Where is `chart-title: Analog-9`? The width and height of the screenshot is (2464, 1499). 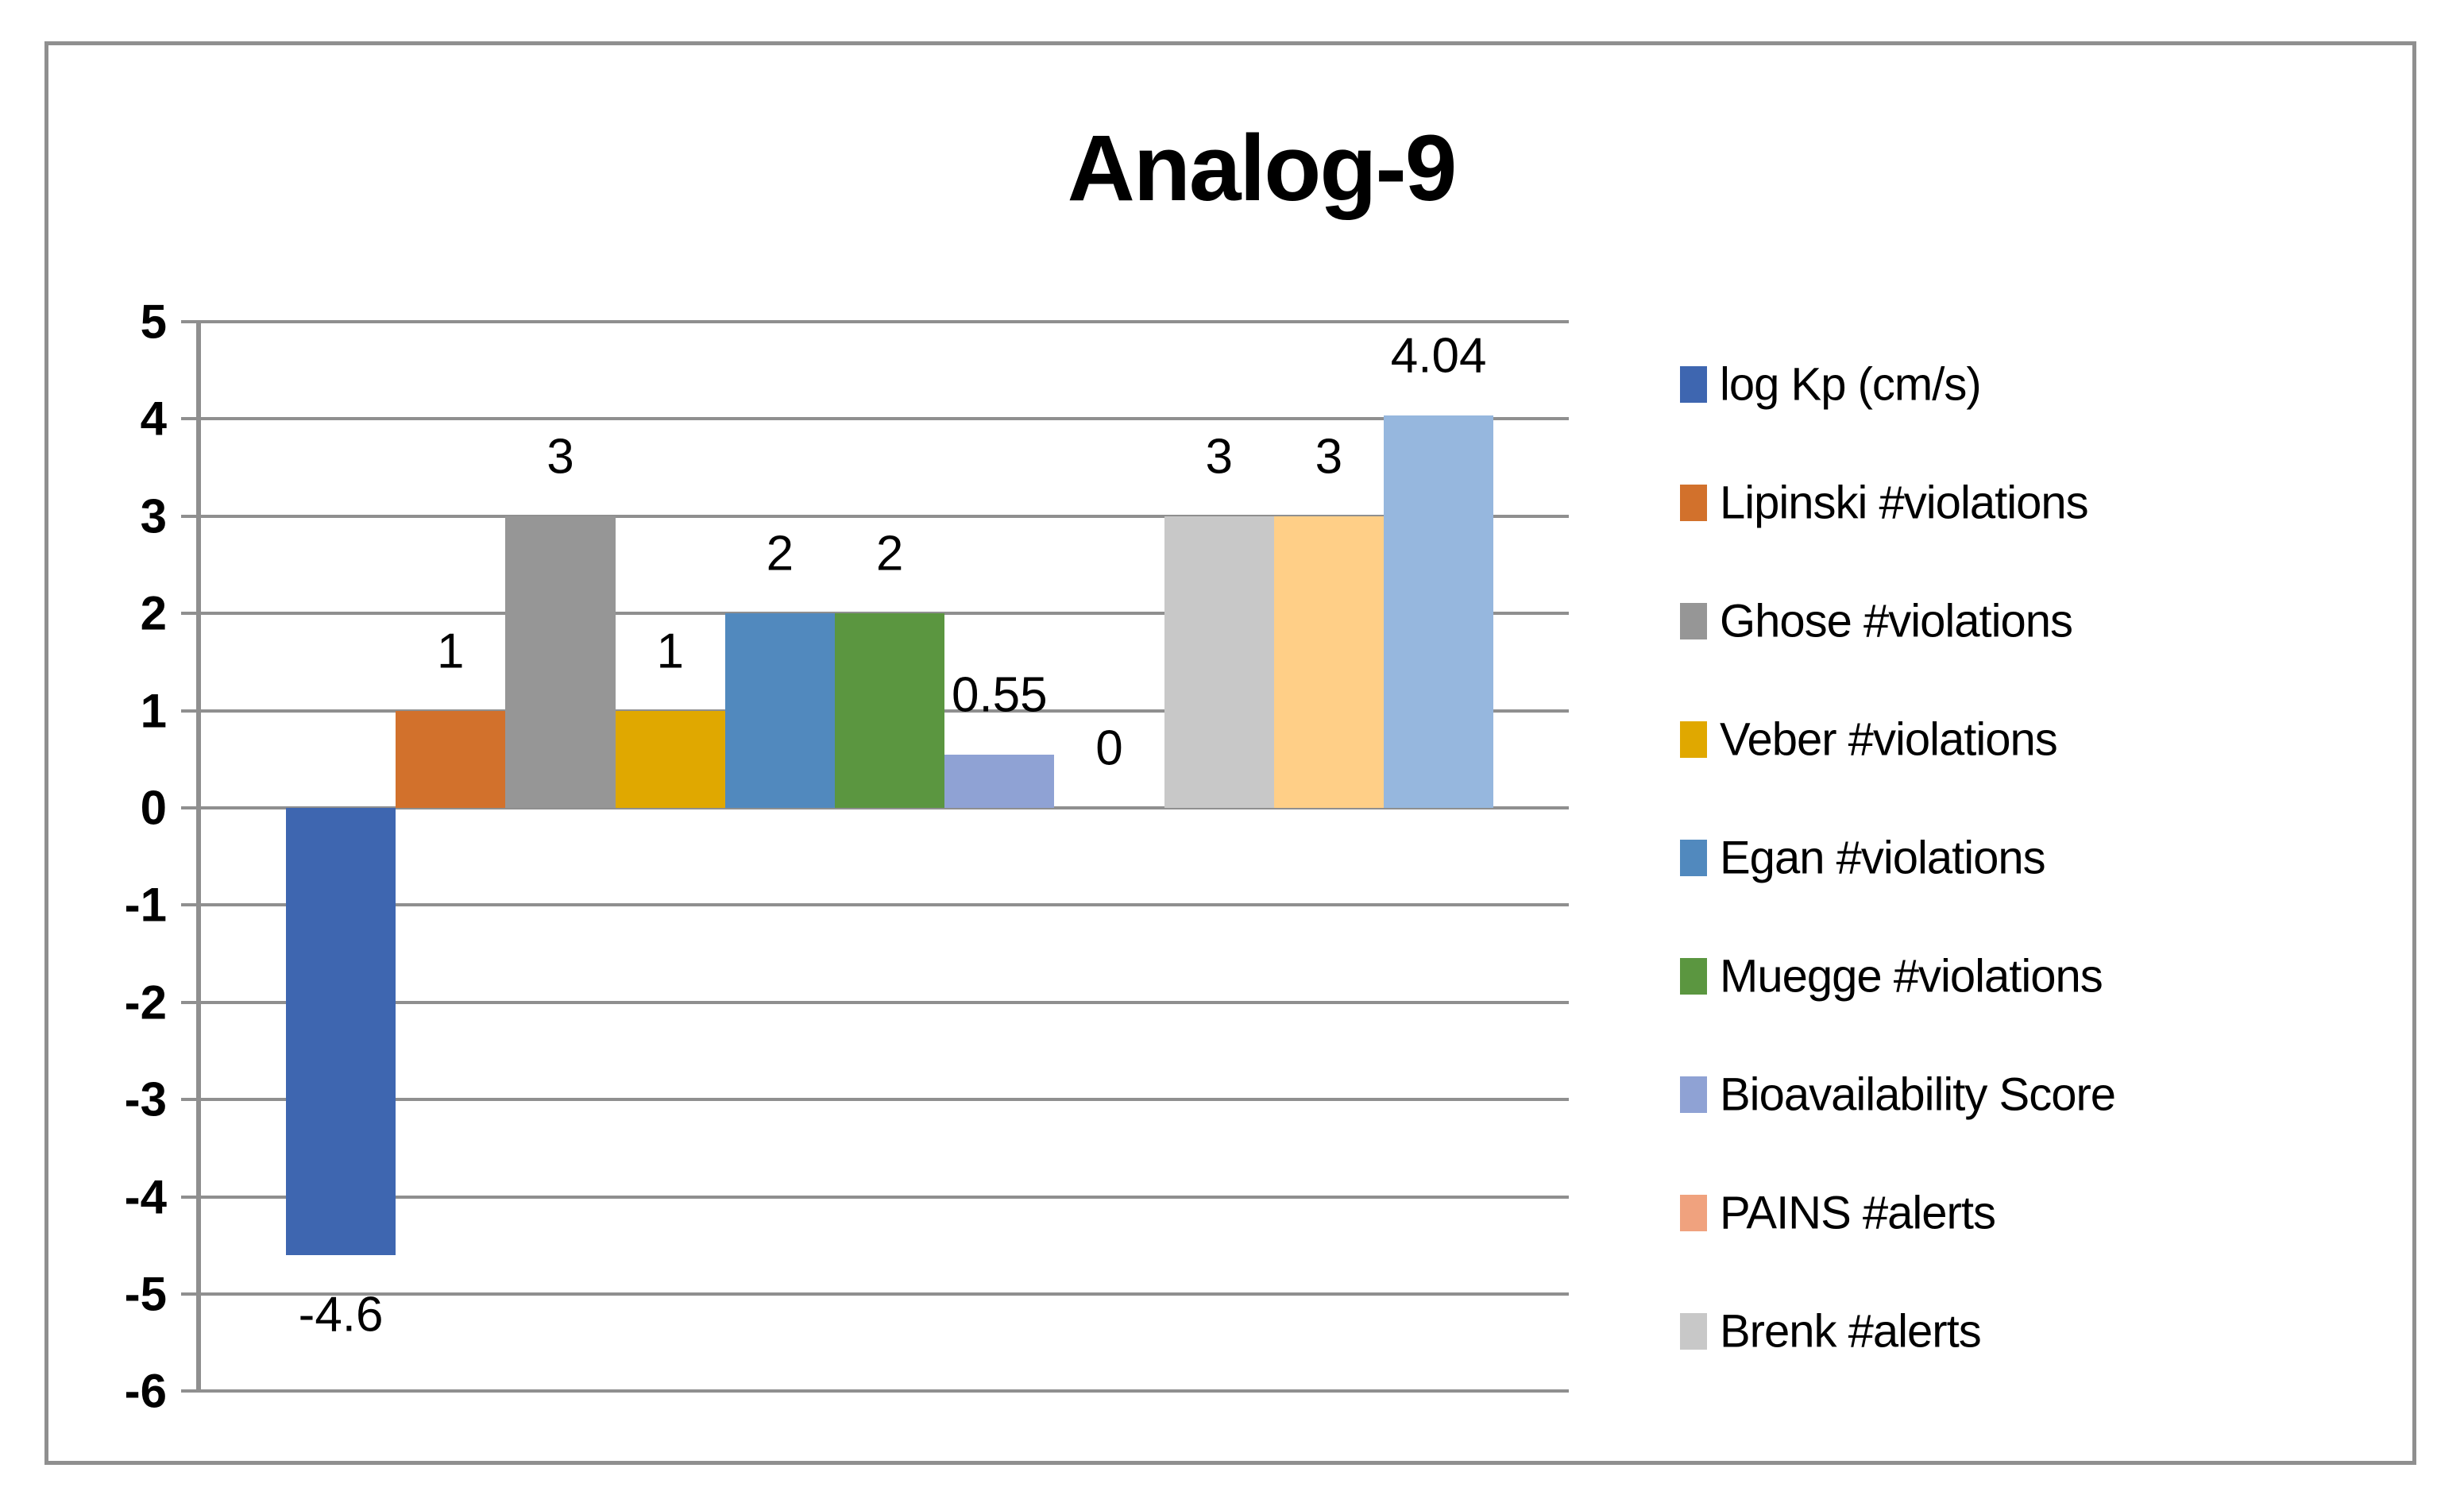
chart-title: Analog-9 is located at coordinates (1262, 168).